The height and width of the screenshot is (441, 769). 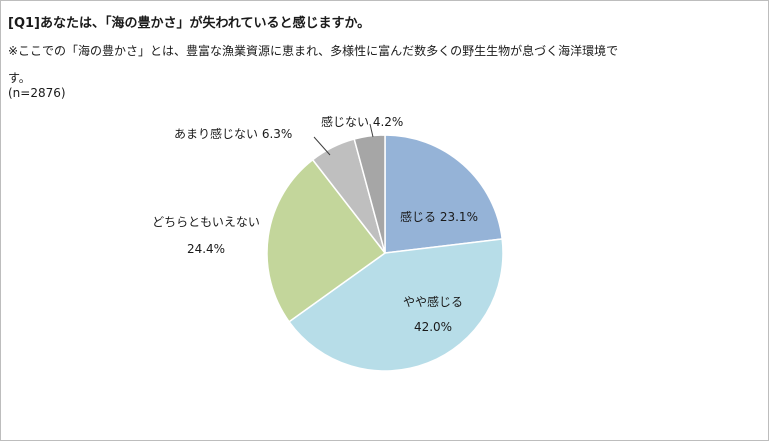 I want to click on label-neither: どちらともいえない, so click(x=206, y=222).